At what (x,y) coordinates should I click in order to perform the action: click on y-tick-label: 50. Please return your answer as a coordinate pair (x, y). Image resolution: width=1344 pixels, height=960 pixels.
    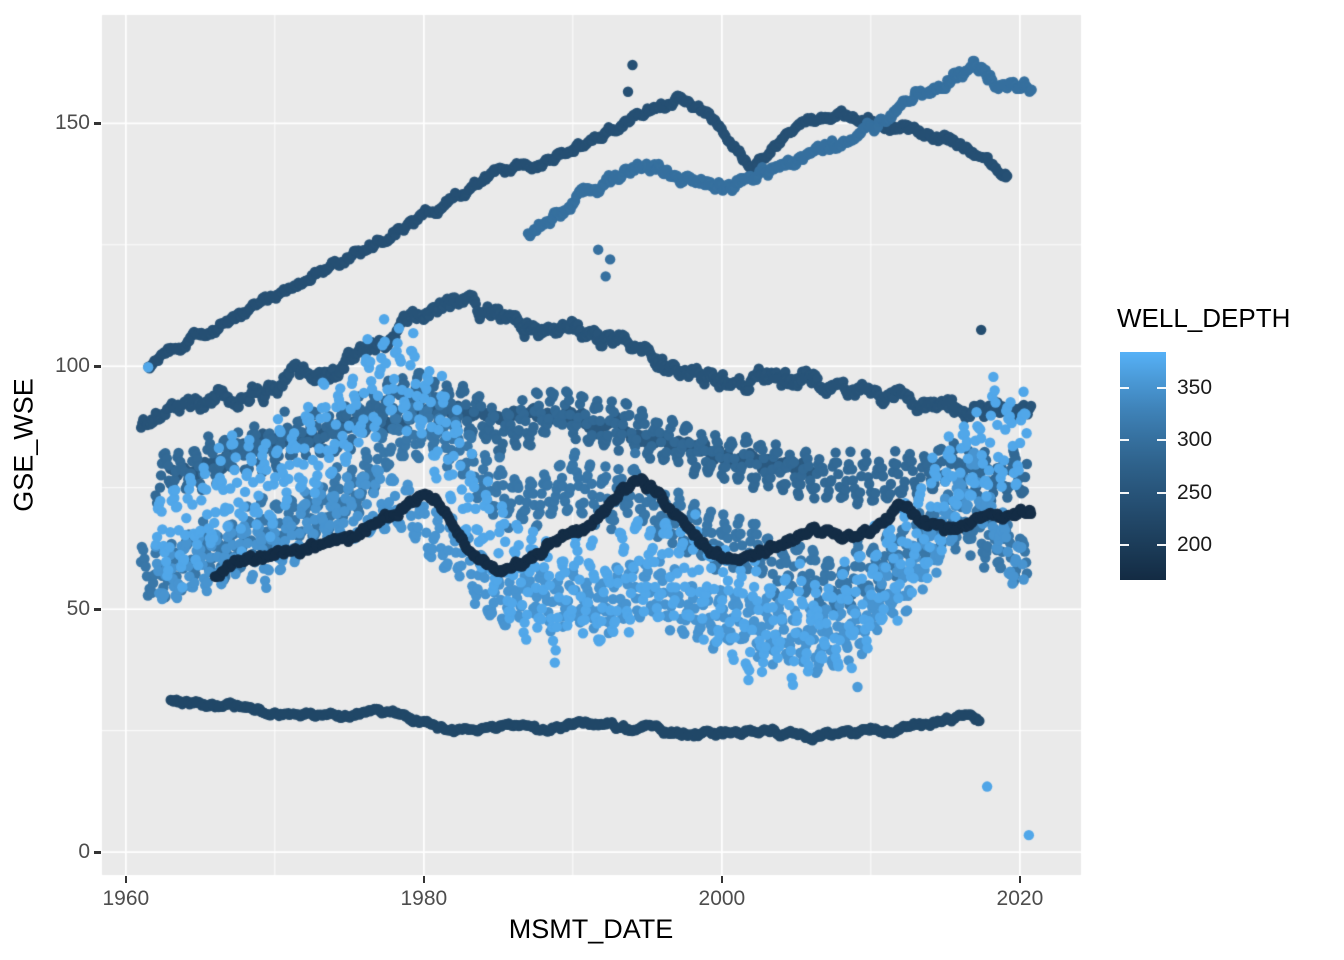
    Looking at the image, I should click on (78, 609).